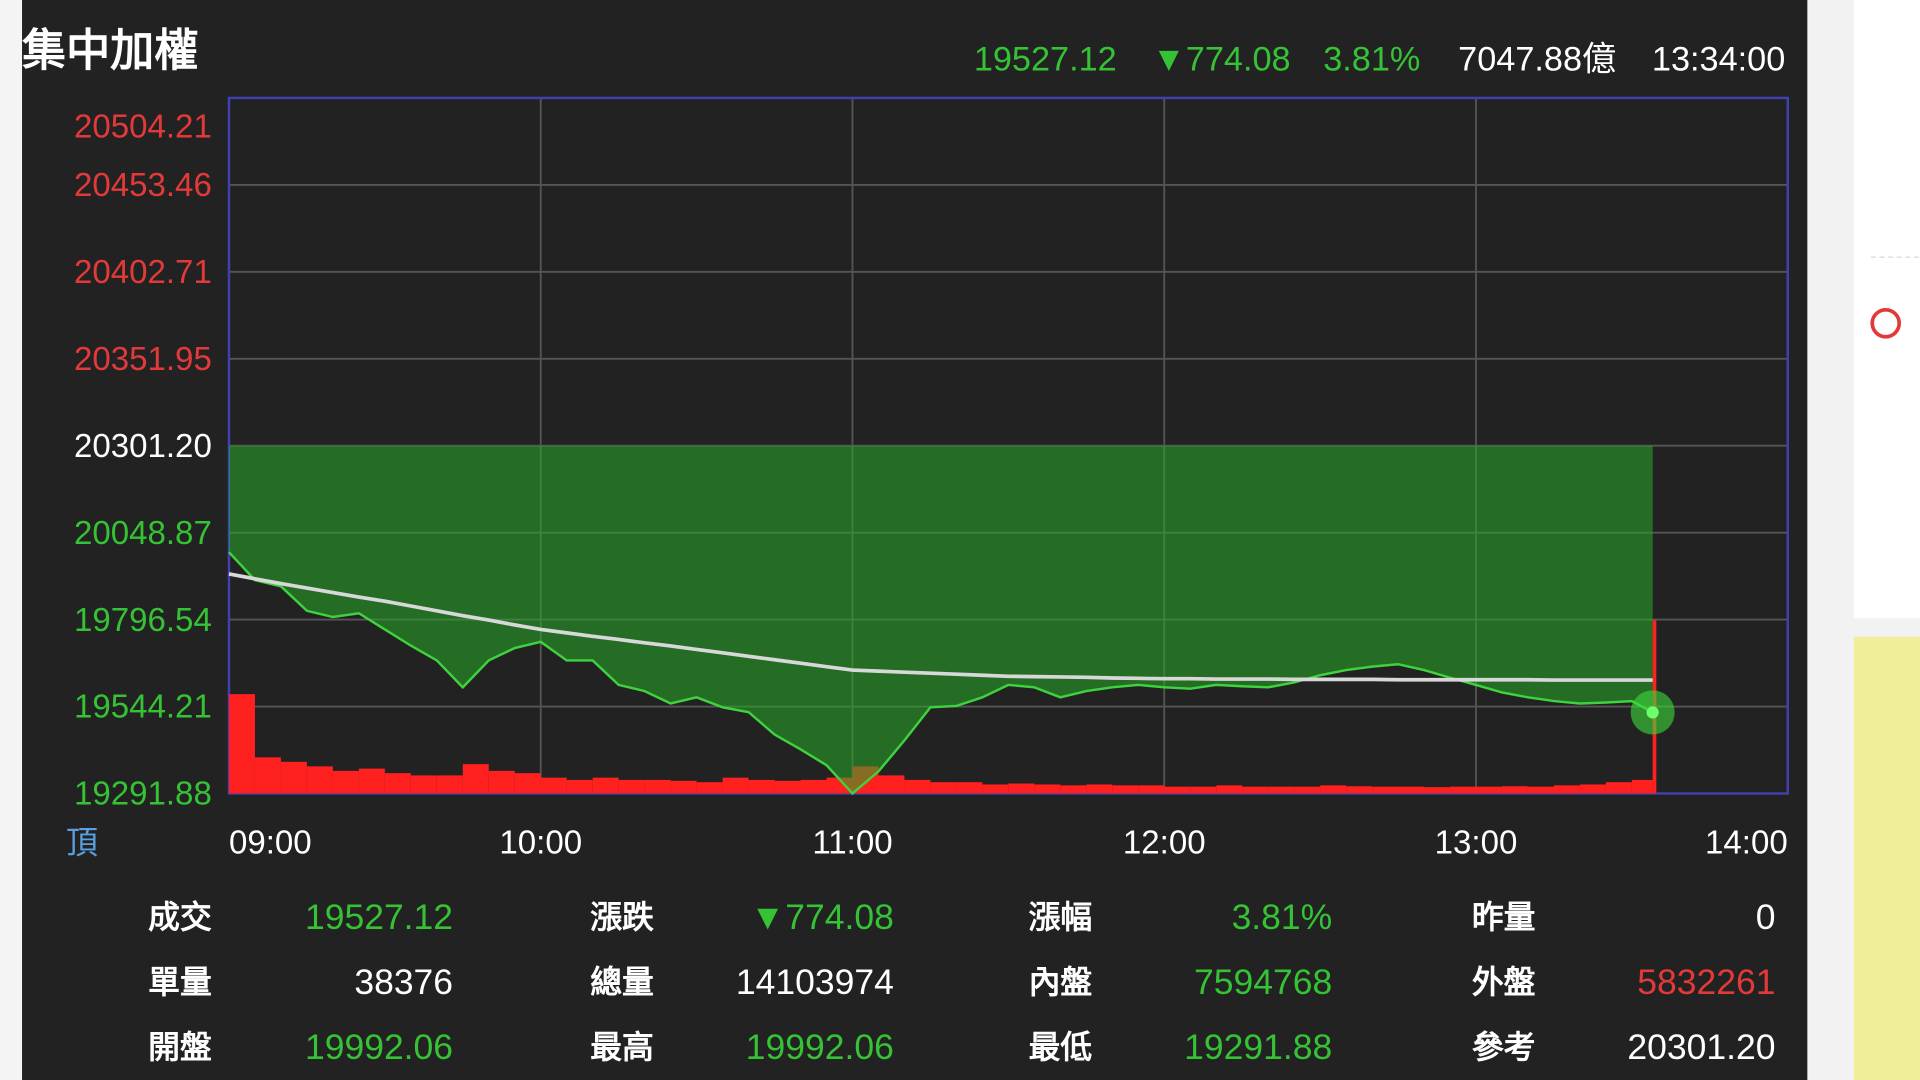  What do you see at coordinates (143, 794) in the screenshot?
I see `y-tick-label: 19291.88` at bounding box center [143, 794].